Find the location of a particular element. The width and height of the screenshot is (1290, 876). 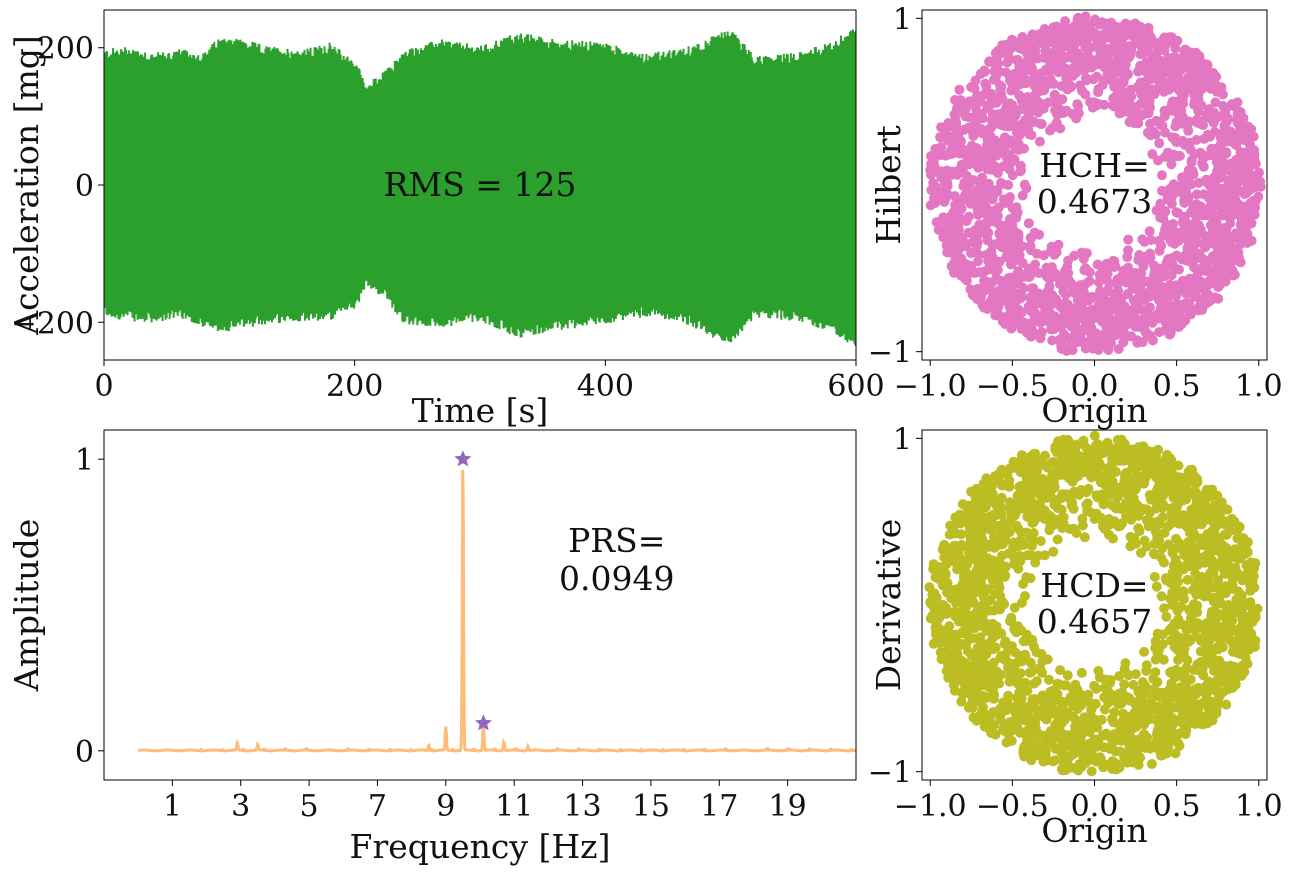

derivative-annotation-name: HCD= is located at coordinates (1094, 585).